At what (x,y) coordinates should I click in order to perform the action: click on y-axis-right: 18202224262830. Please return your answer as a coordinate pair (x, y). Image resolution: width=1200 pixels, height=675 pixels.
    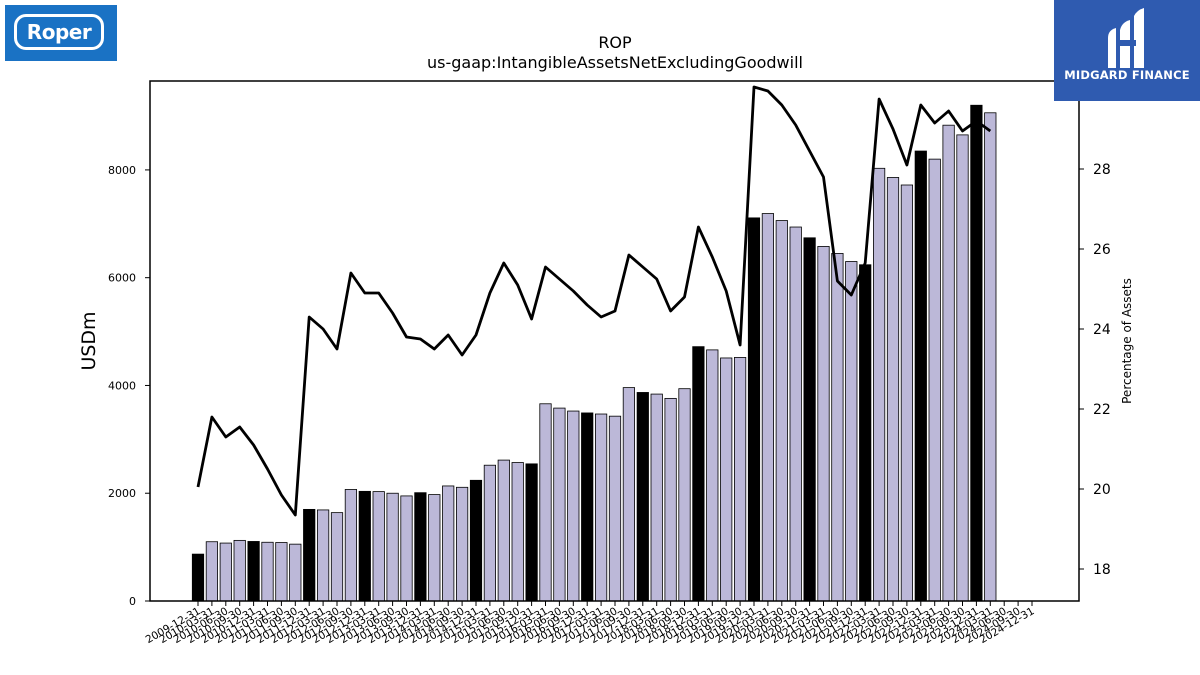
    Looking at the image, I should click on (1095, 330).